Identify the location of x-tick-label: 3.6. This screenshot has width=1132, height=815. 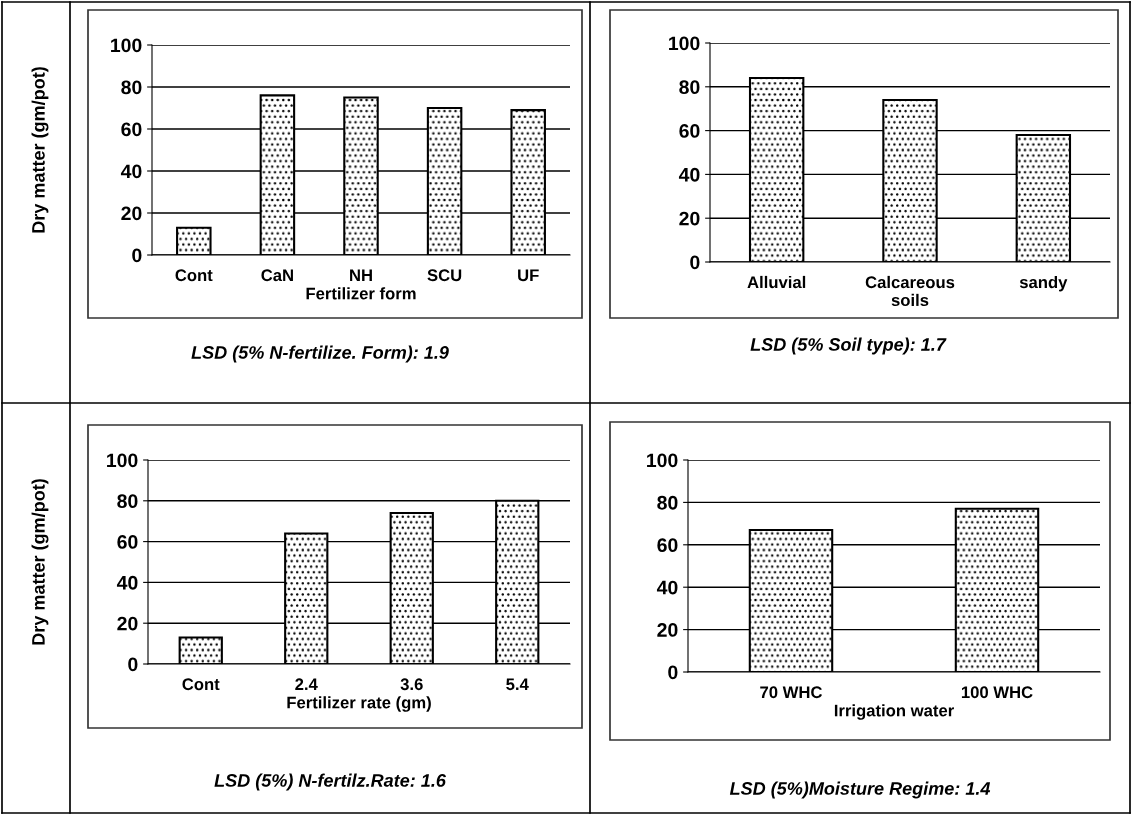
(411, 684).